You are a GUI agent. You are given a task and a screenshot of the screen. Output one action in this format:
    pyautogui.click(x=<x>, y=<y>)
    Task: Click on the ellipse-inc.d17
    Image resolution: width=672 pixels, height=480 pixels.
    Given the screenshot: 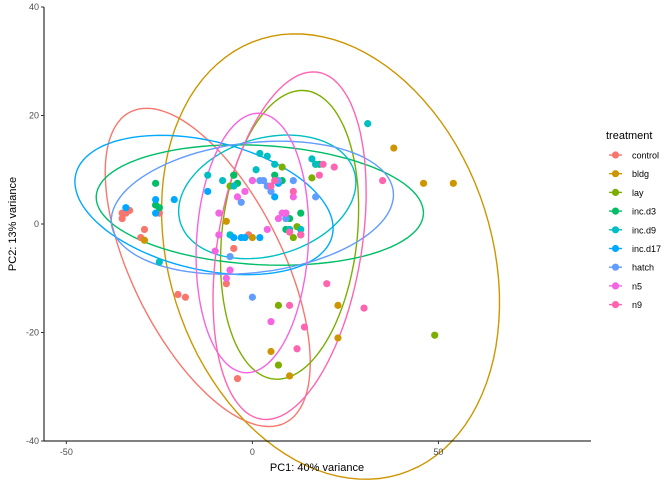 What is the action you would take?
    pyautogui.click(x=204, y=205)
    